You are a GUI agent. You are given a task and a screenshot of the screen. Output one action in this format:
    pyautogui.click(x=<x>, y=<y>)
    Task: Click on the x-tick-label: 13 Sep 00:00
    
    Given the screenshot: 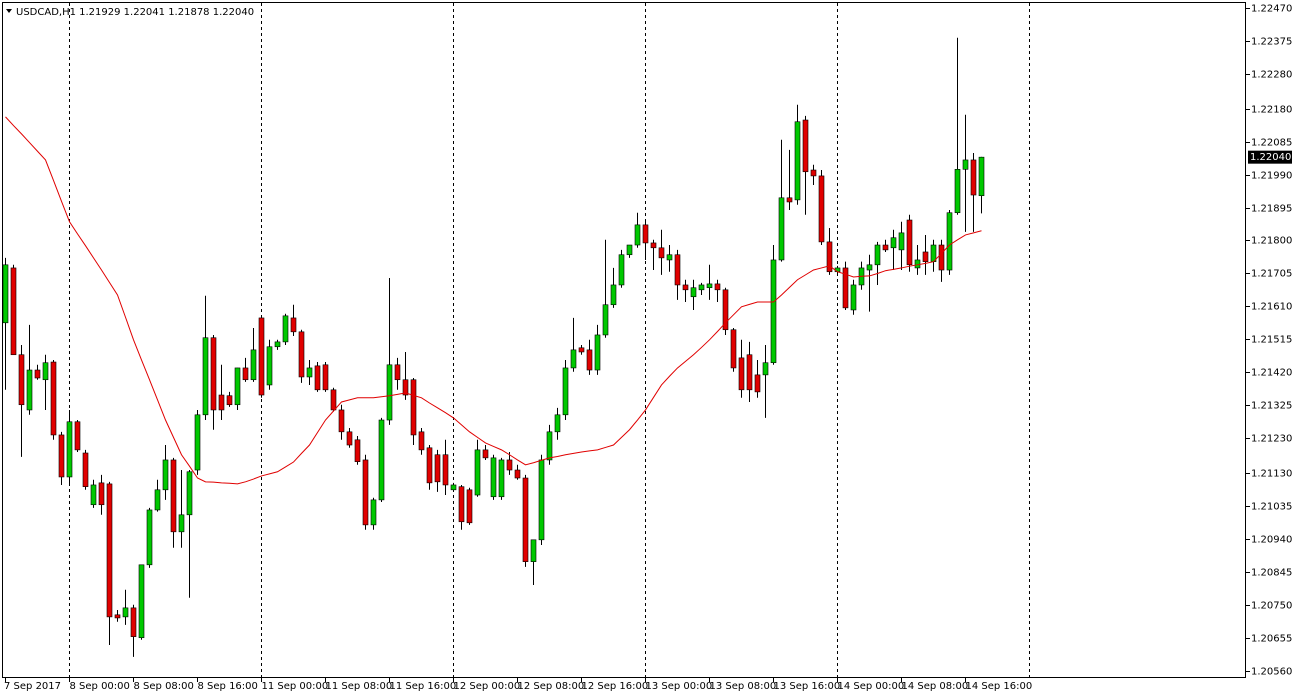 What is the action you would take?
    pyautogui.click(x=679, y=686)
    